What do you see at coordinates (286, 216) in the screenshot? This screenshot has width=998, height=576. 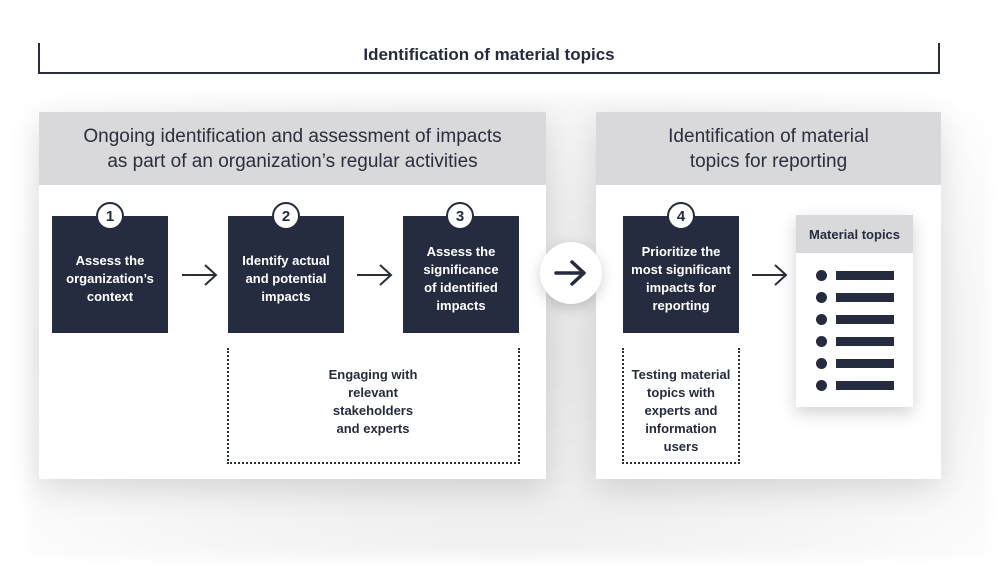 I see `step-2-badge: 2` at bounding box center [286, 216].